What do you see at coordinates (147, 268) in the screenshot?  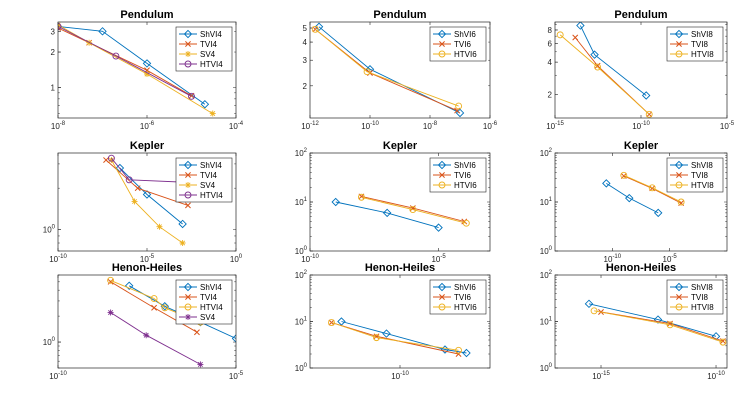 I see `chart-title: Henon-Heiles` at bounding box center [147, 268].